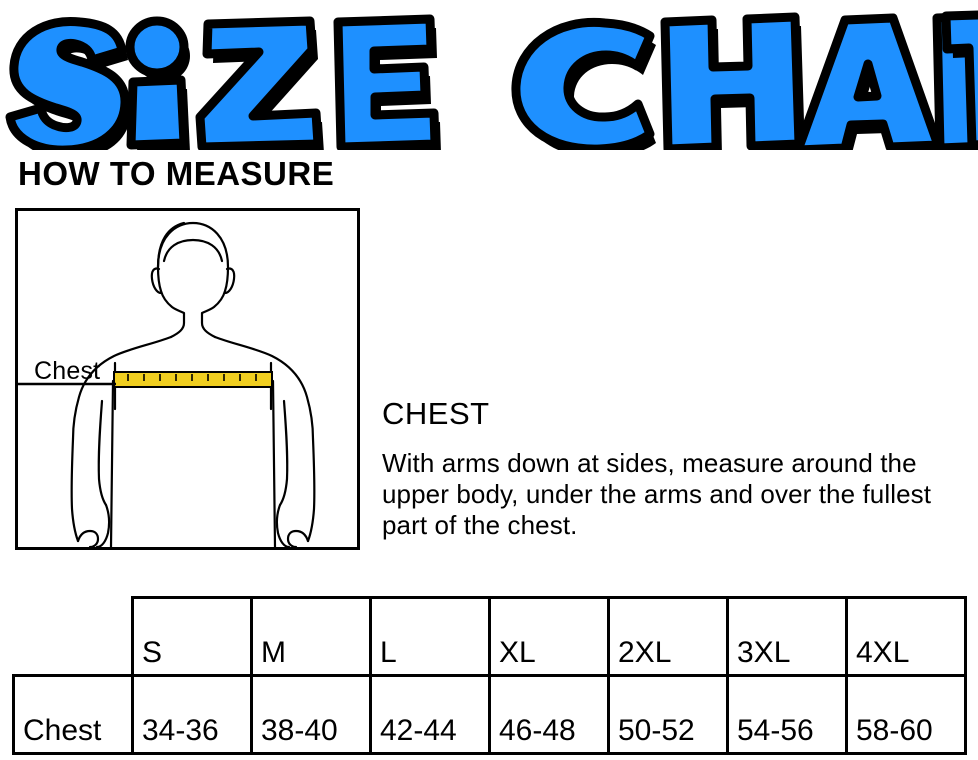  I want to click on table-header-row: S M L XL 2XL 3XL 4XL, so click(490, 636).